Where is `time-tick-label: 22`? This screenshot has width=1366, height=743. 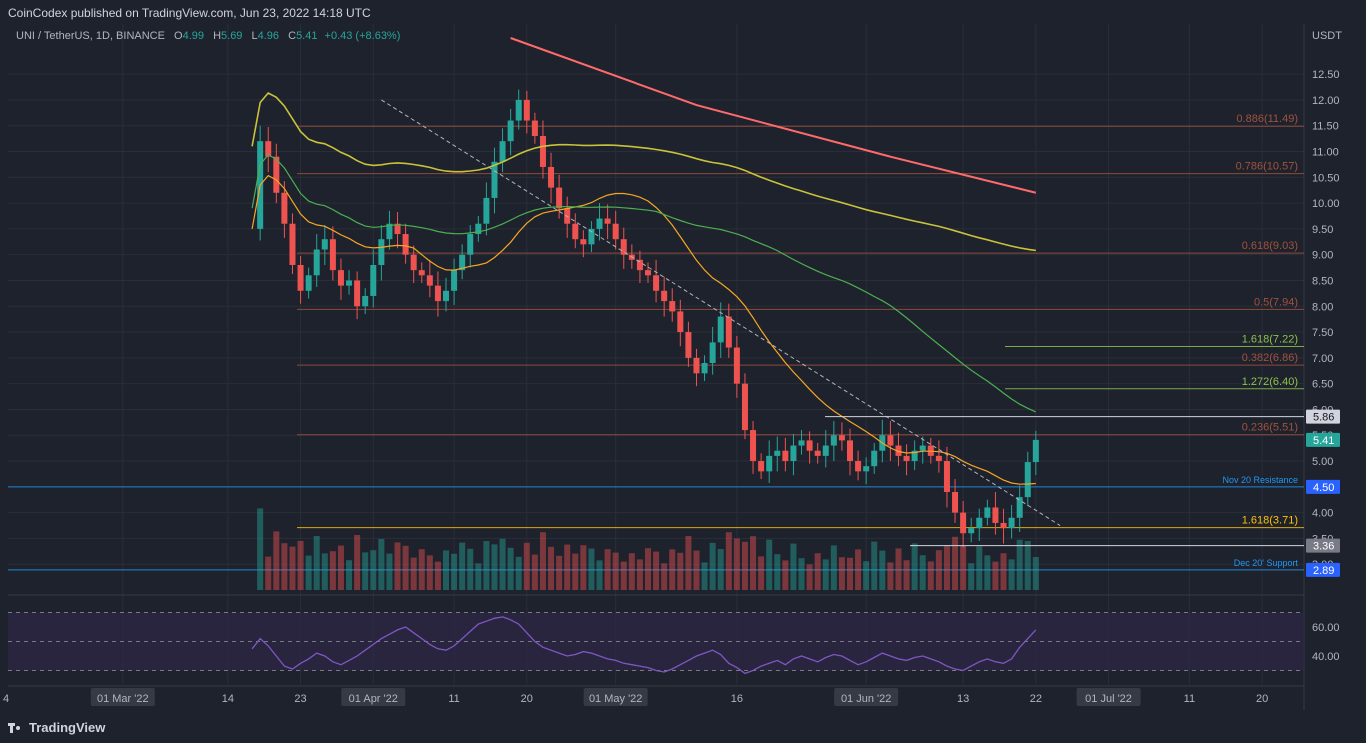
time-tick-label: 22 is located at coordinates (1036, 699).